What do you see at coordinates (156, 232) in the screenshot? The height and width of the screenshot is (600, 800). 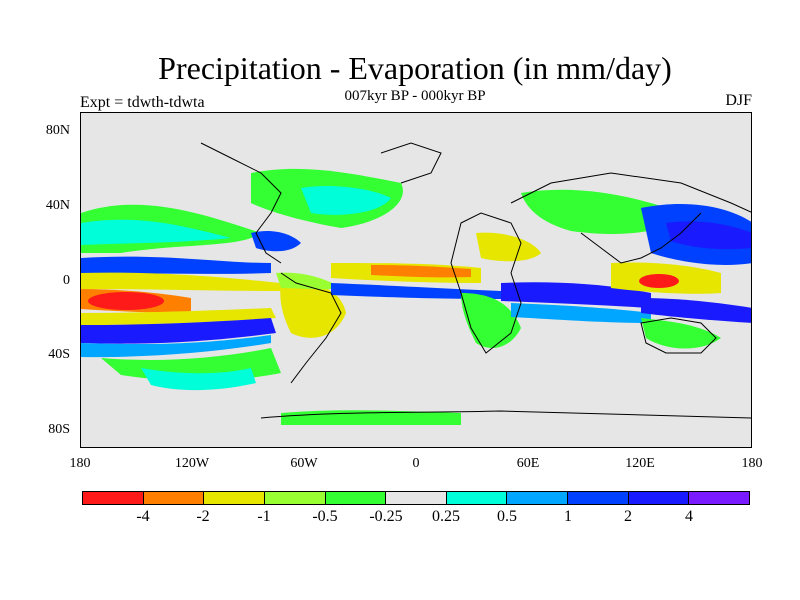 I see `field-north-pacific-cyan` at bounding box center [156, 232].